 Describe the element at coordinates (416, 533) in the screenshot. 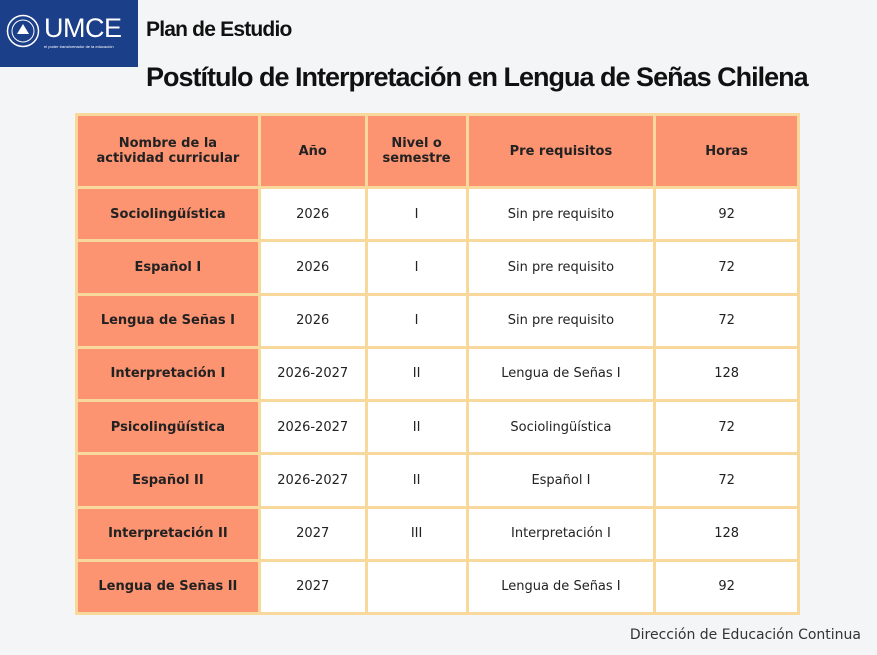

I see `table-cell: III` at that location.